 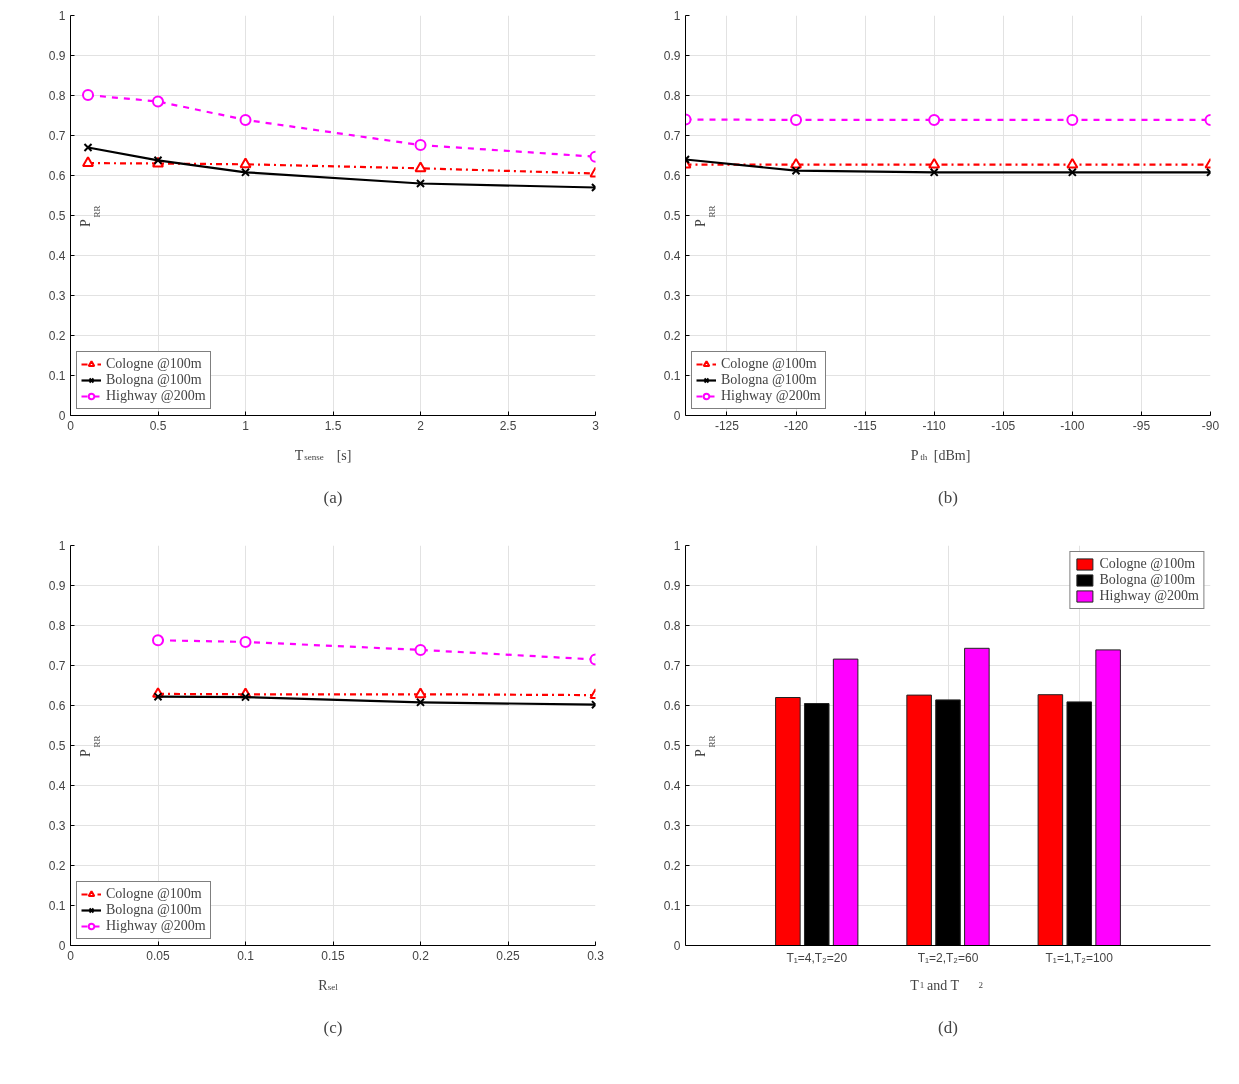 What do you see at coordinates (508, 425) in the screenshot?
I see `x-tick-label: 2.5` at bounding box center [508, 425].